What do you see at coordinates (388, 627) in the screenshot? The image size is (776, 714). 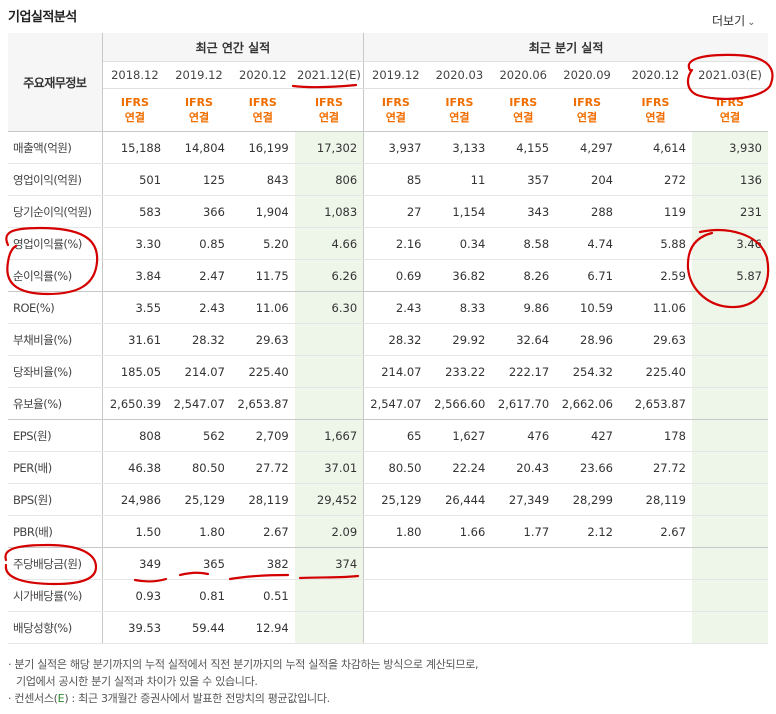 I see `table-row: 배당성향(%) 39.53 59.44 12.94` at bounding box center [388, 627].